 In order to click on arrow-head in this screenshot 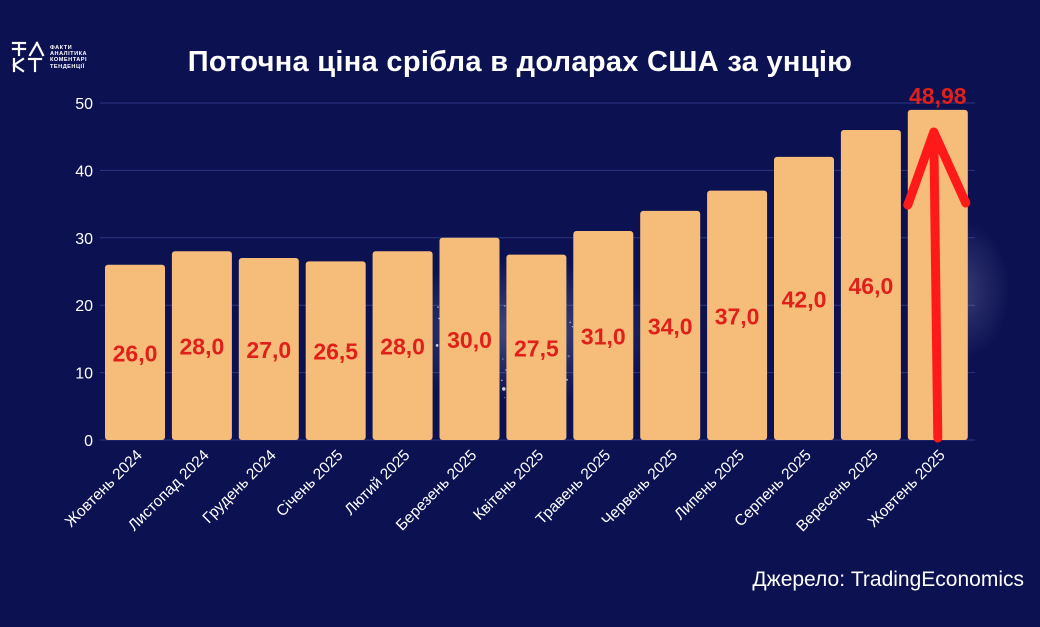, I will do `click(937, 168)`.